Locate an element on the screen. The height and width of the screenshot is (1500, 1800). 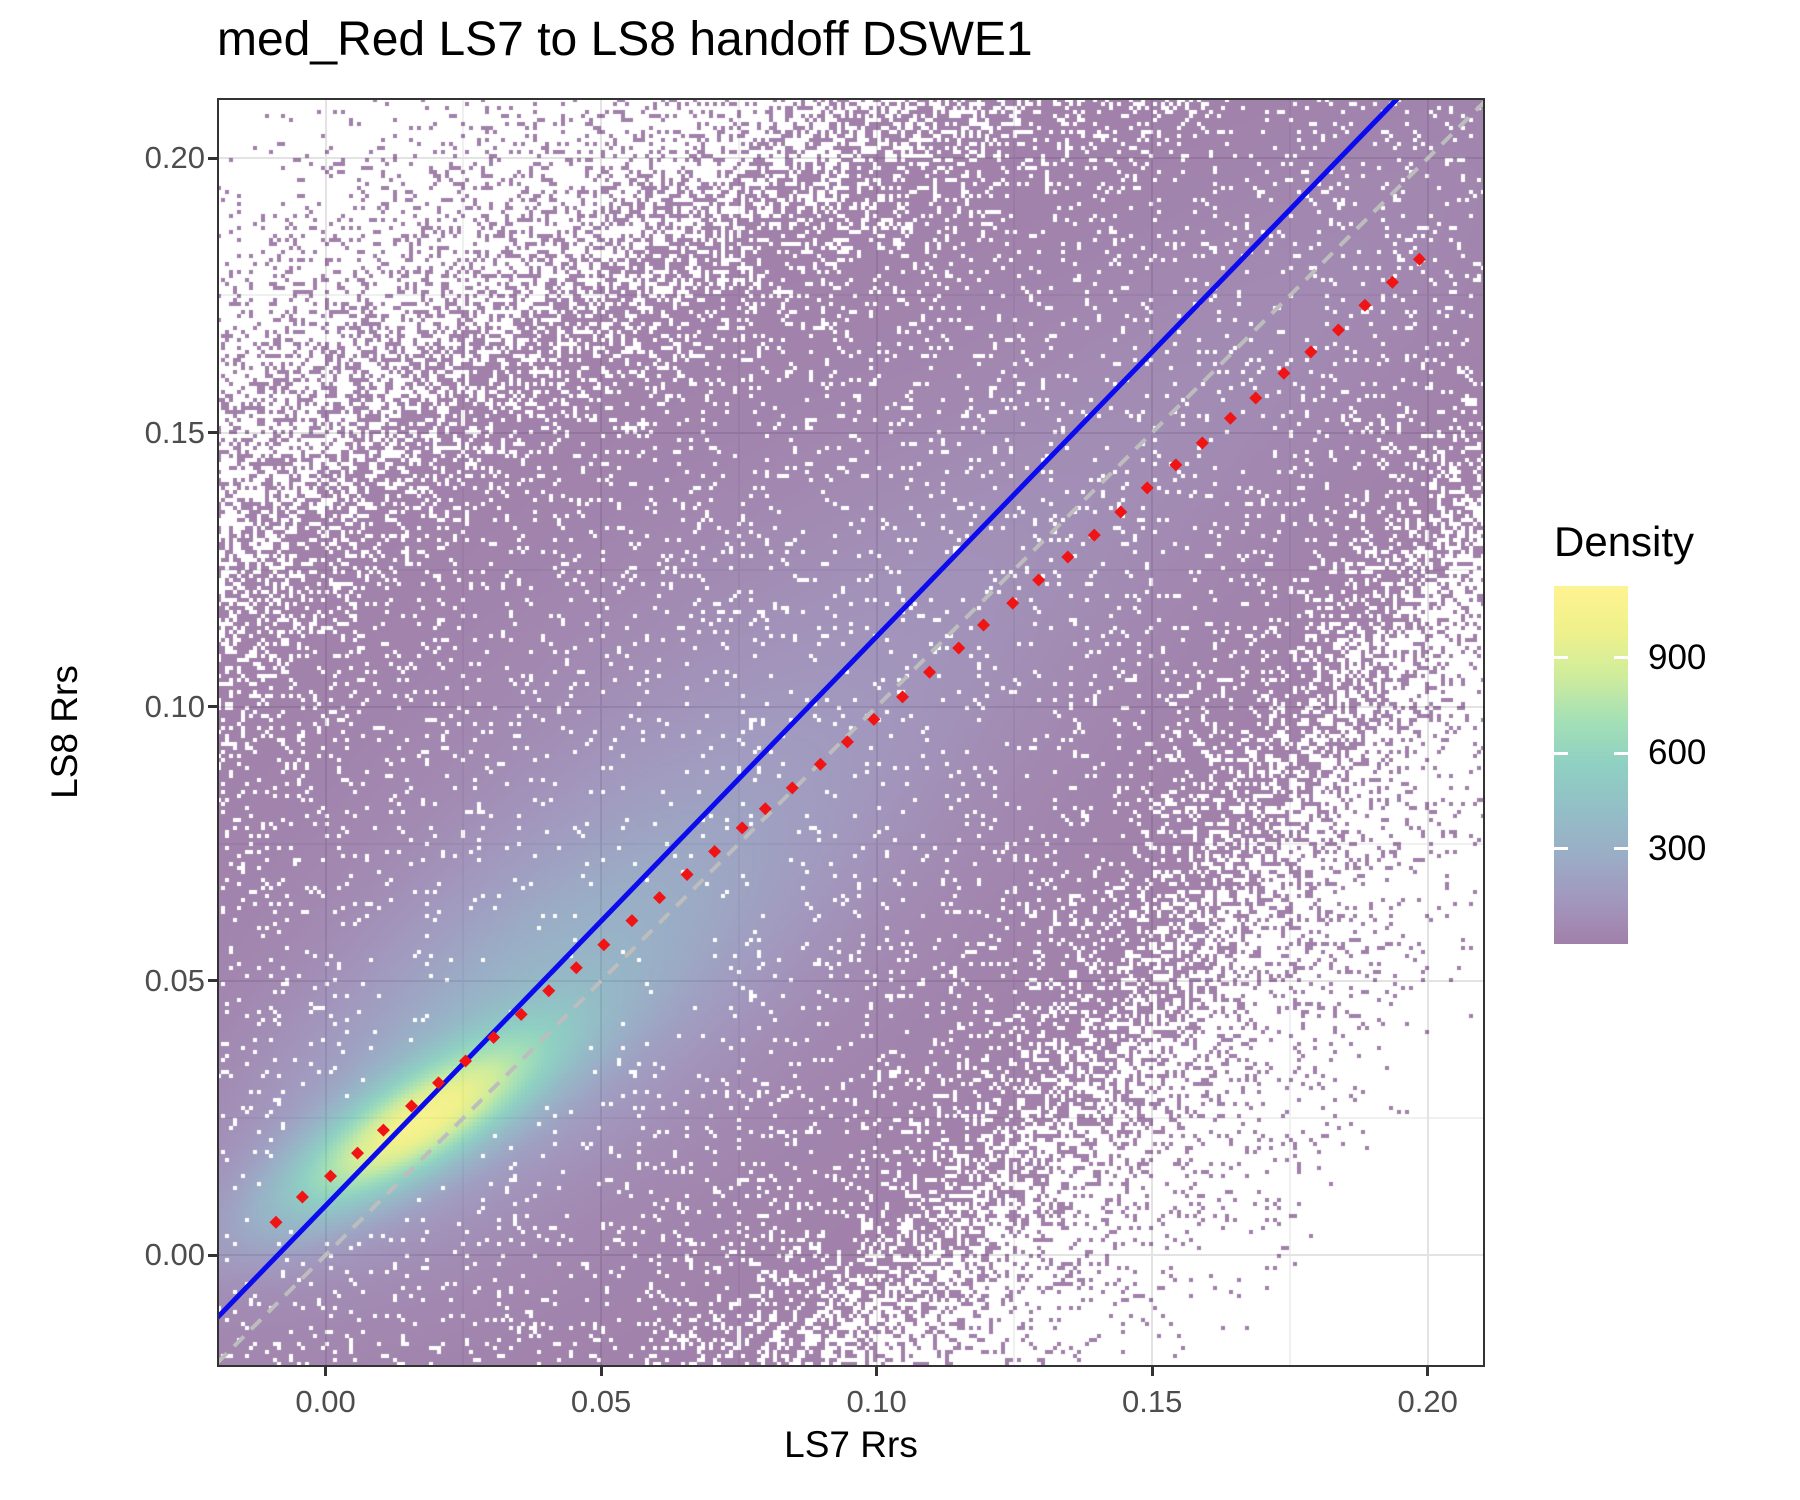
y-axis-title: LS8 Rrs is located at coordinates (64, 732).